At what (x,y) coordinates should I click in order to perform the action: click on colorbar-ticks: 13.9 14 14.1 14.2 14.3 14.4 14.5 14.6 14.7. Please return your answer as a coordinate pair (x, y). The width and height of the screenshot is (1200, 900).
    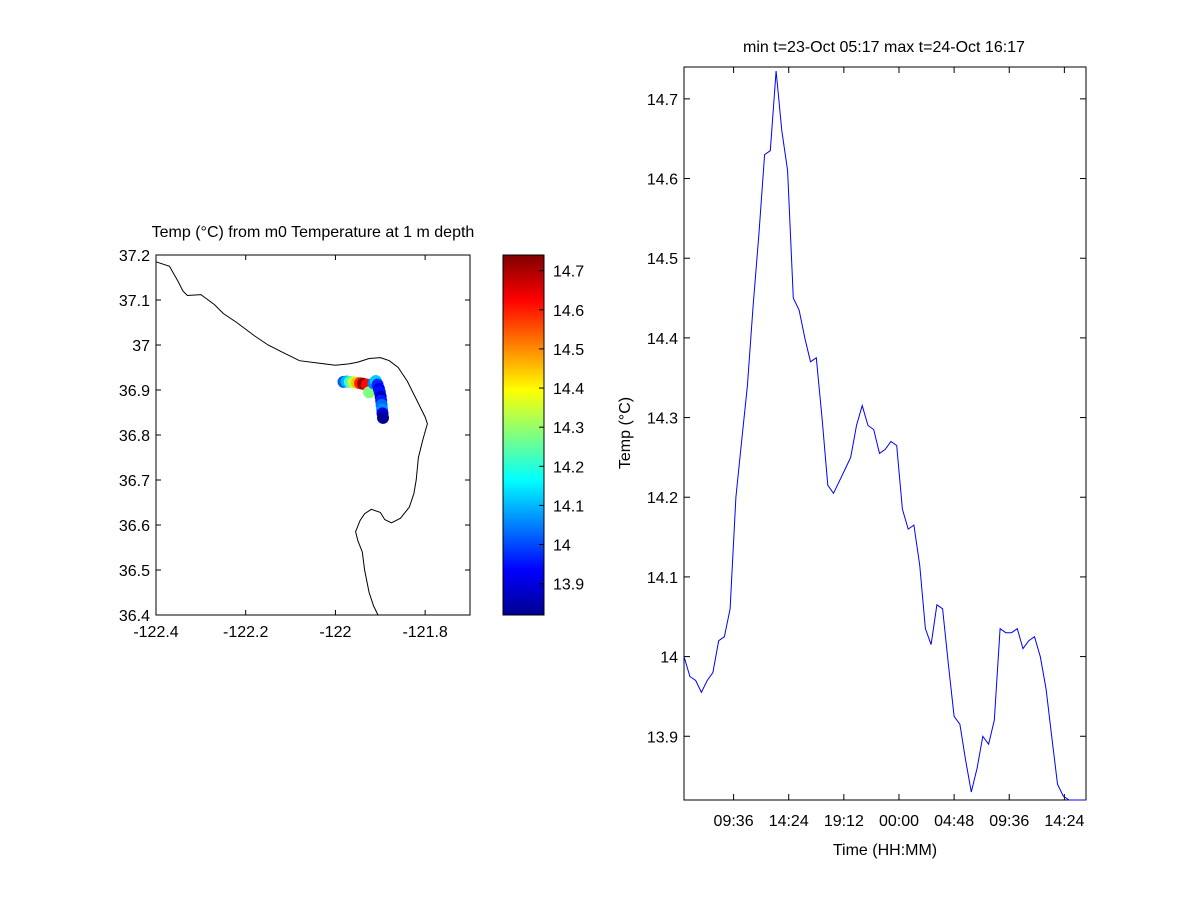
    Looking at the image, I should click on (561, 429).